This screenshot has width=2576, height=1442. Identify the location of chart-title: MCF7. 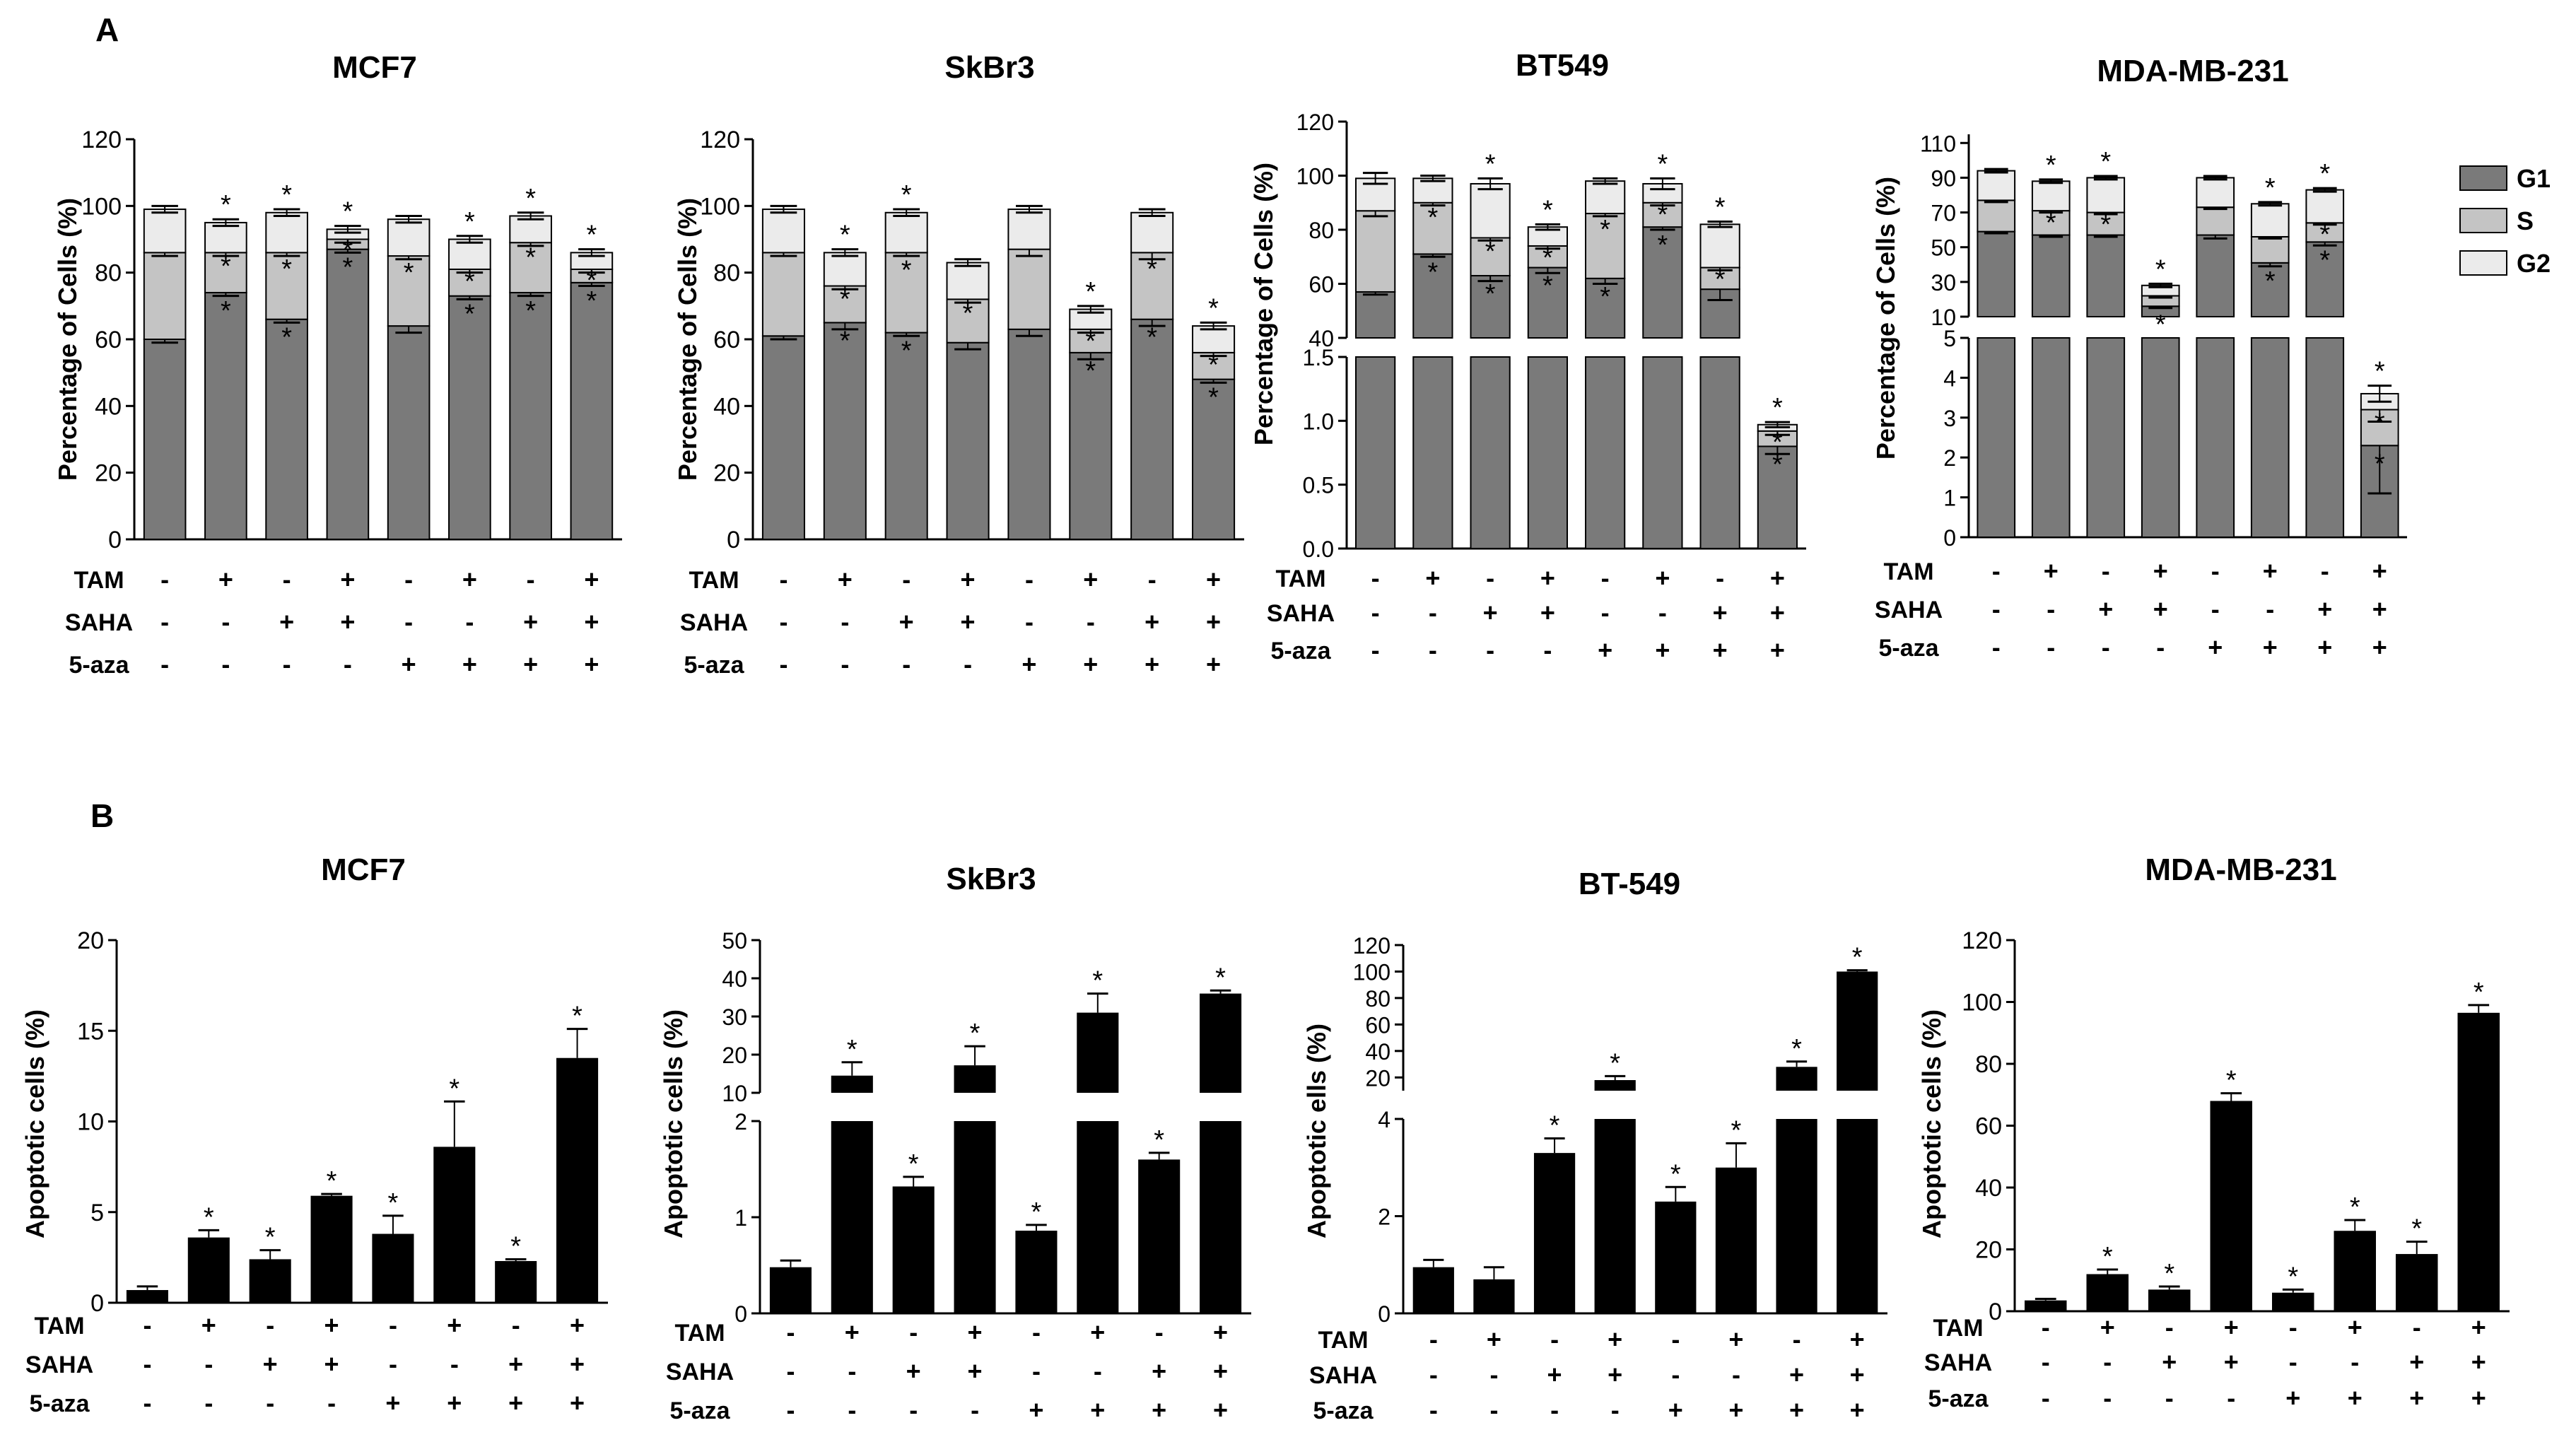
(375, 68).